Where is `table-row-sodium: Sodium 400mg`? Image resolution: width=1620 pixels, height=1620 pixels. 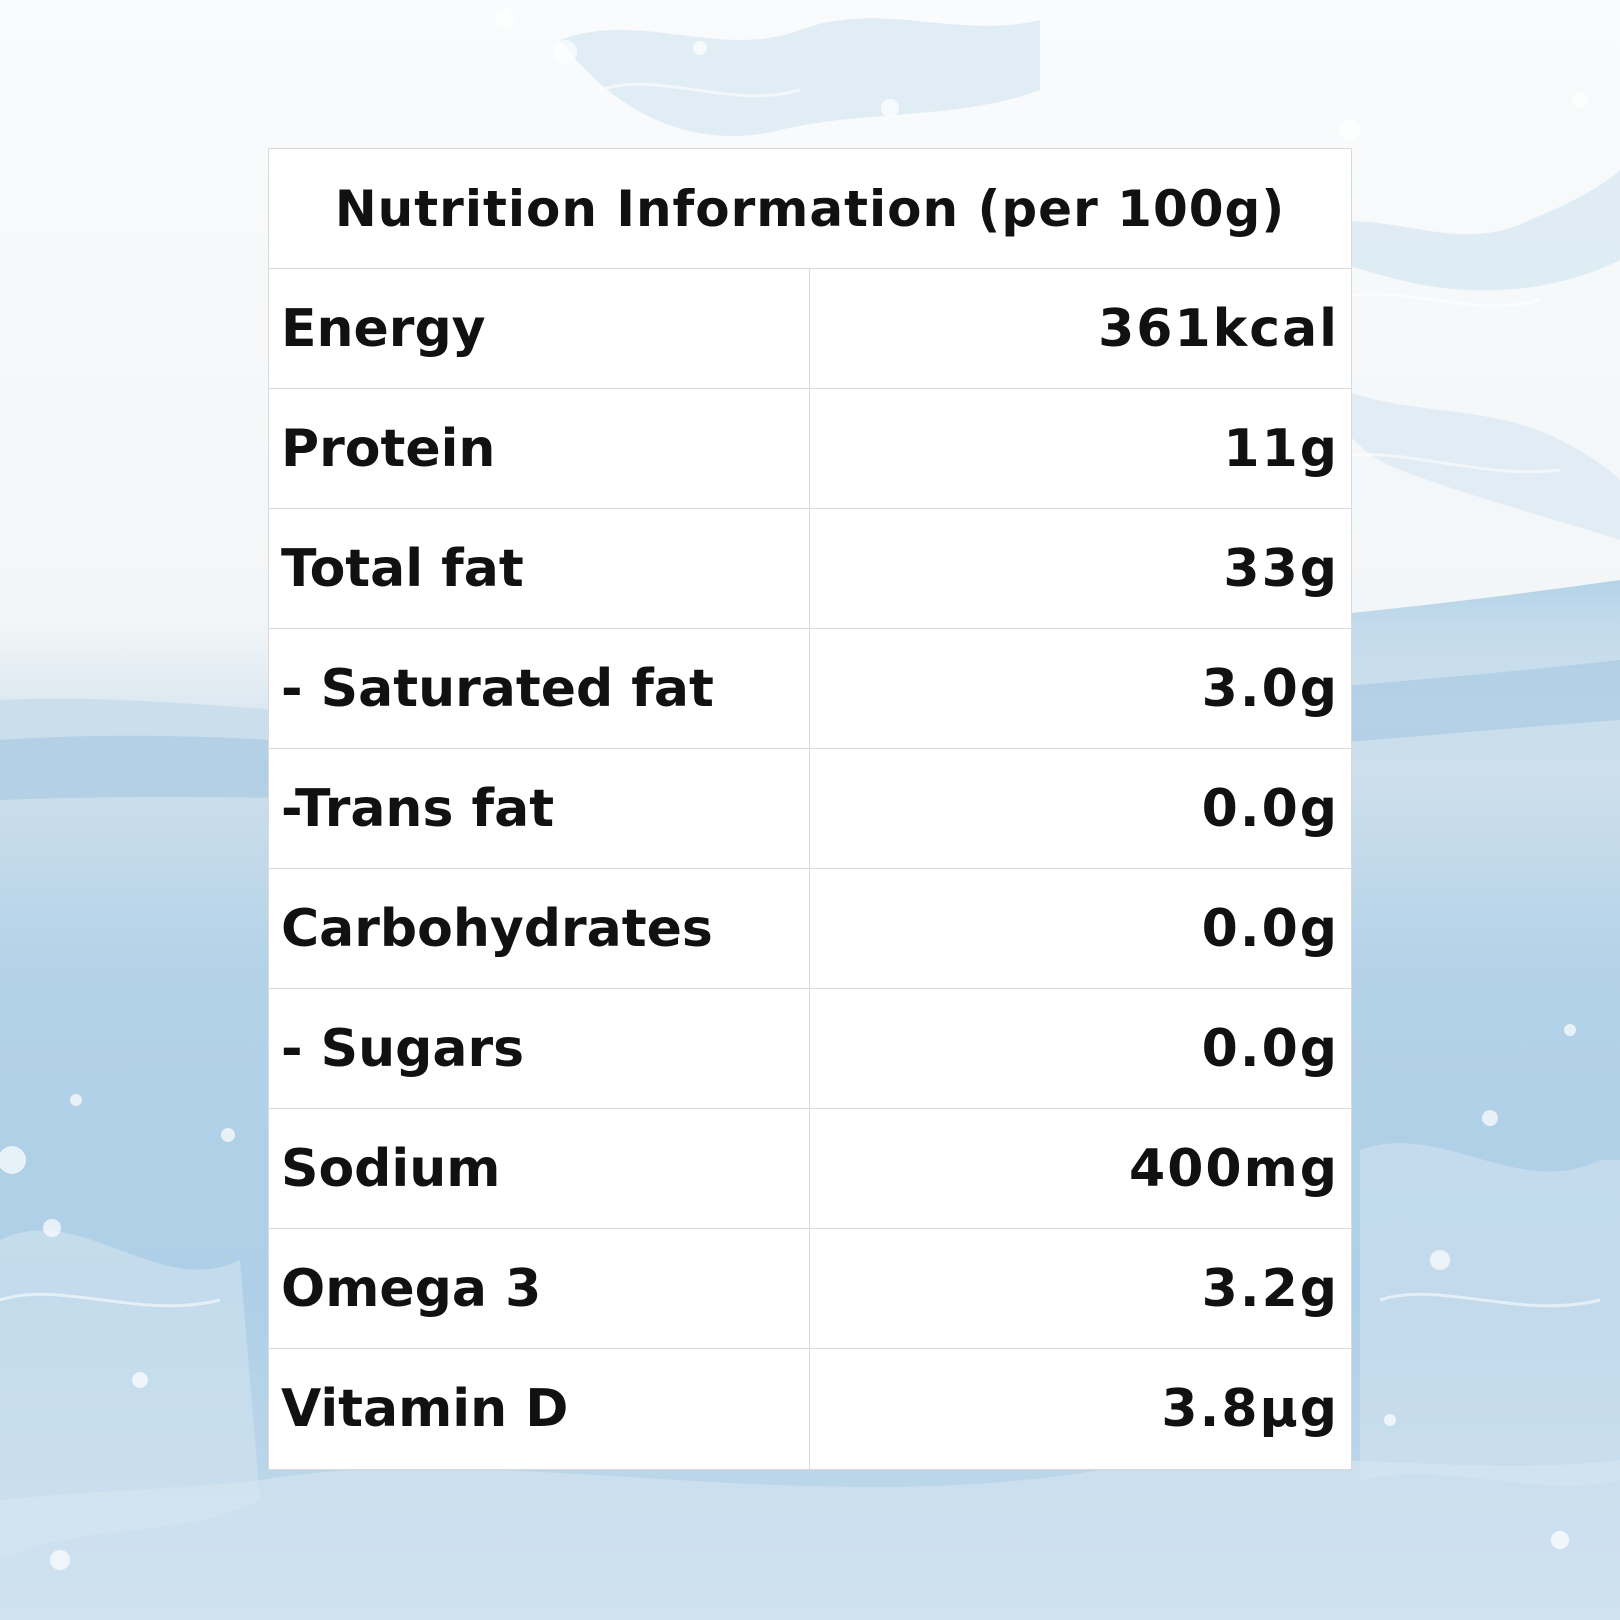
table-row-sodium: Sodium 400mg is located at coordinates (810, 1169).